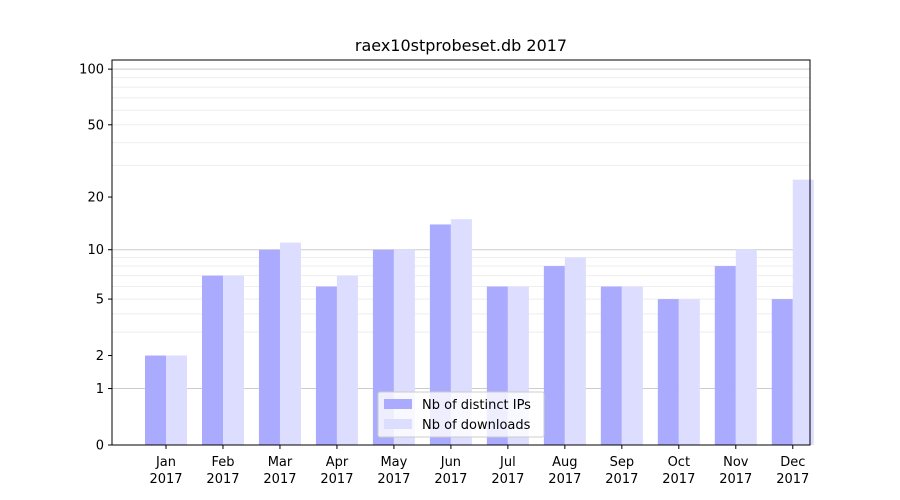 The height and width of the screenshot is (500, 900). Describe the element at coordinates (100, 389) in the screenshot. I see `y-tick-label: 1` at that location.